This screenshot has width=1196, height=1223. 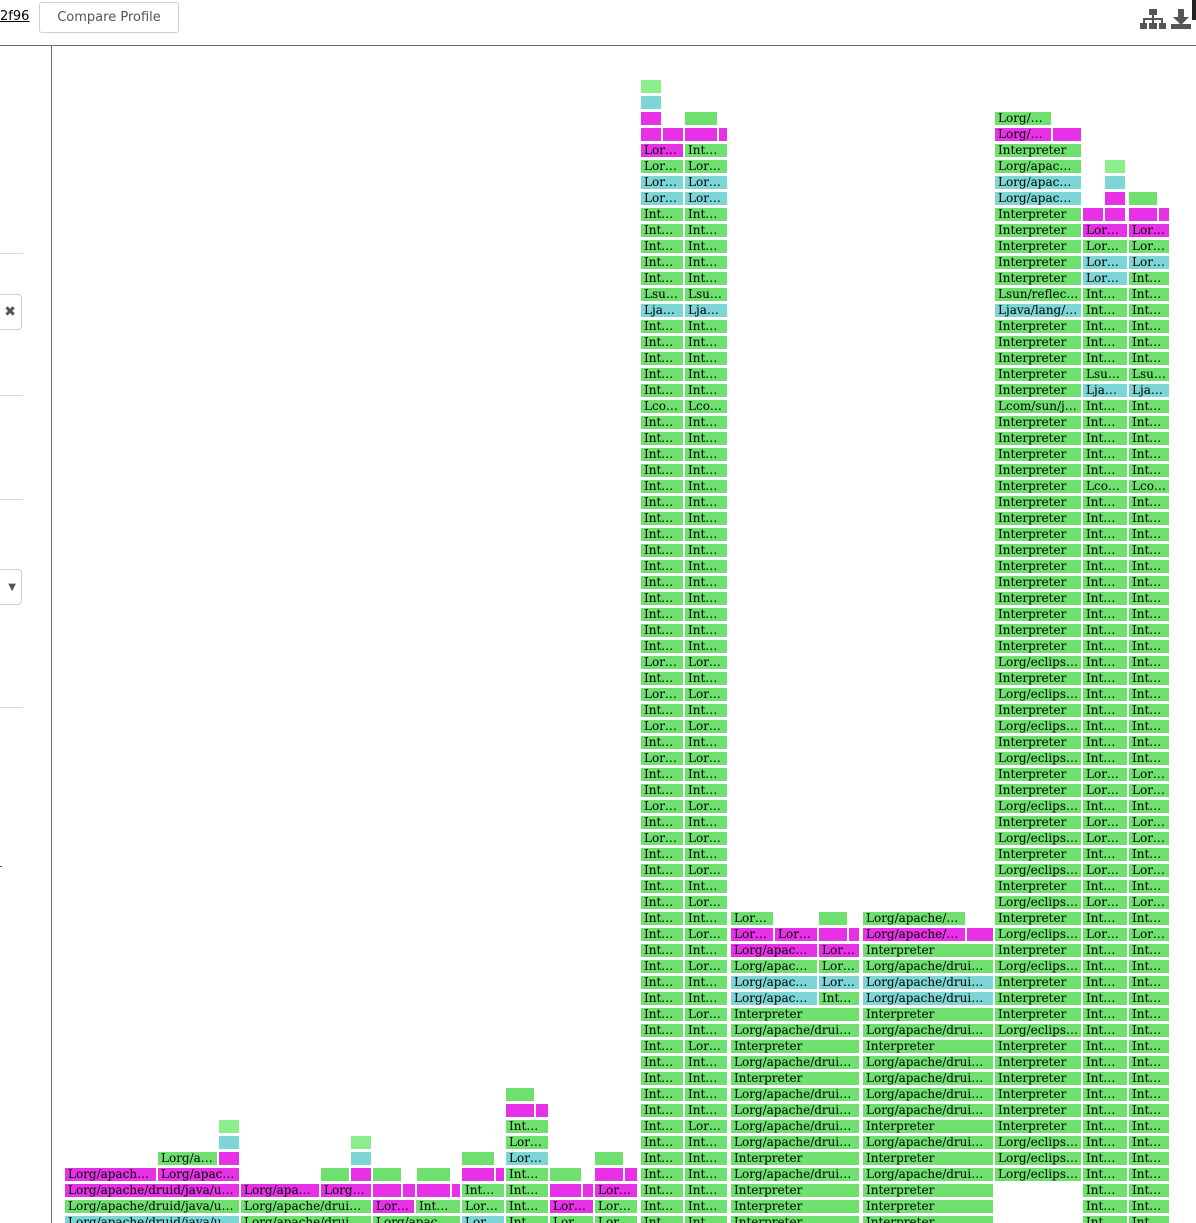 I want to click on clear-filter-button: ✖, so click(x=11, y=312).